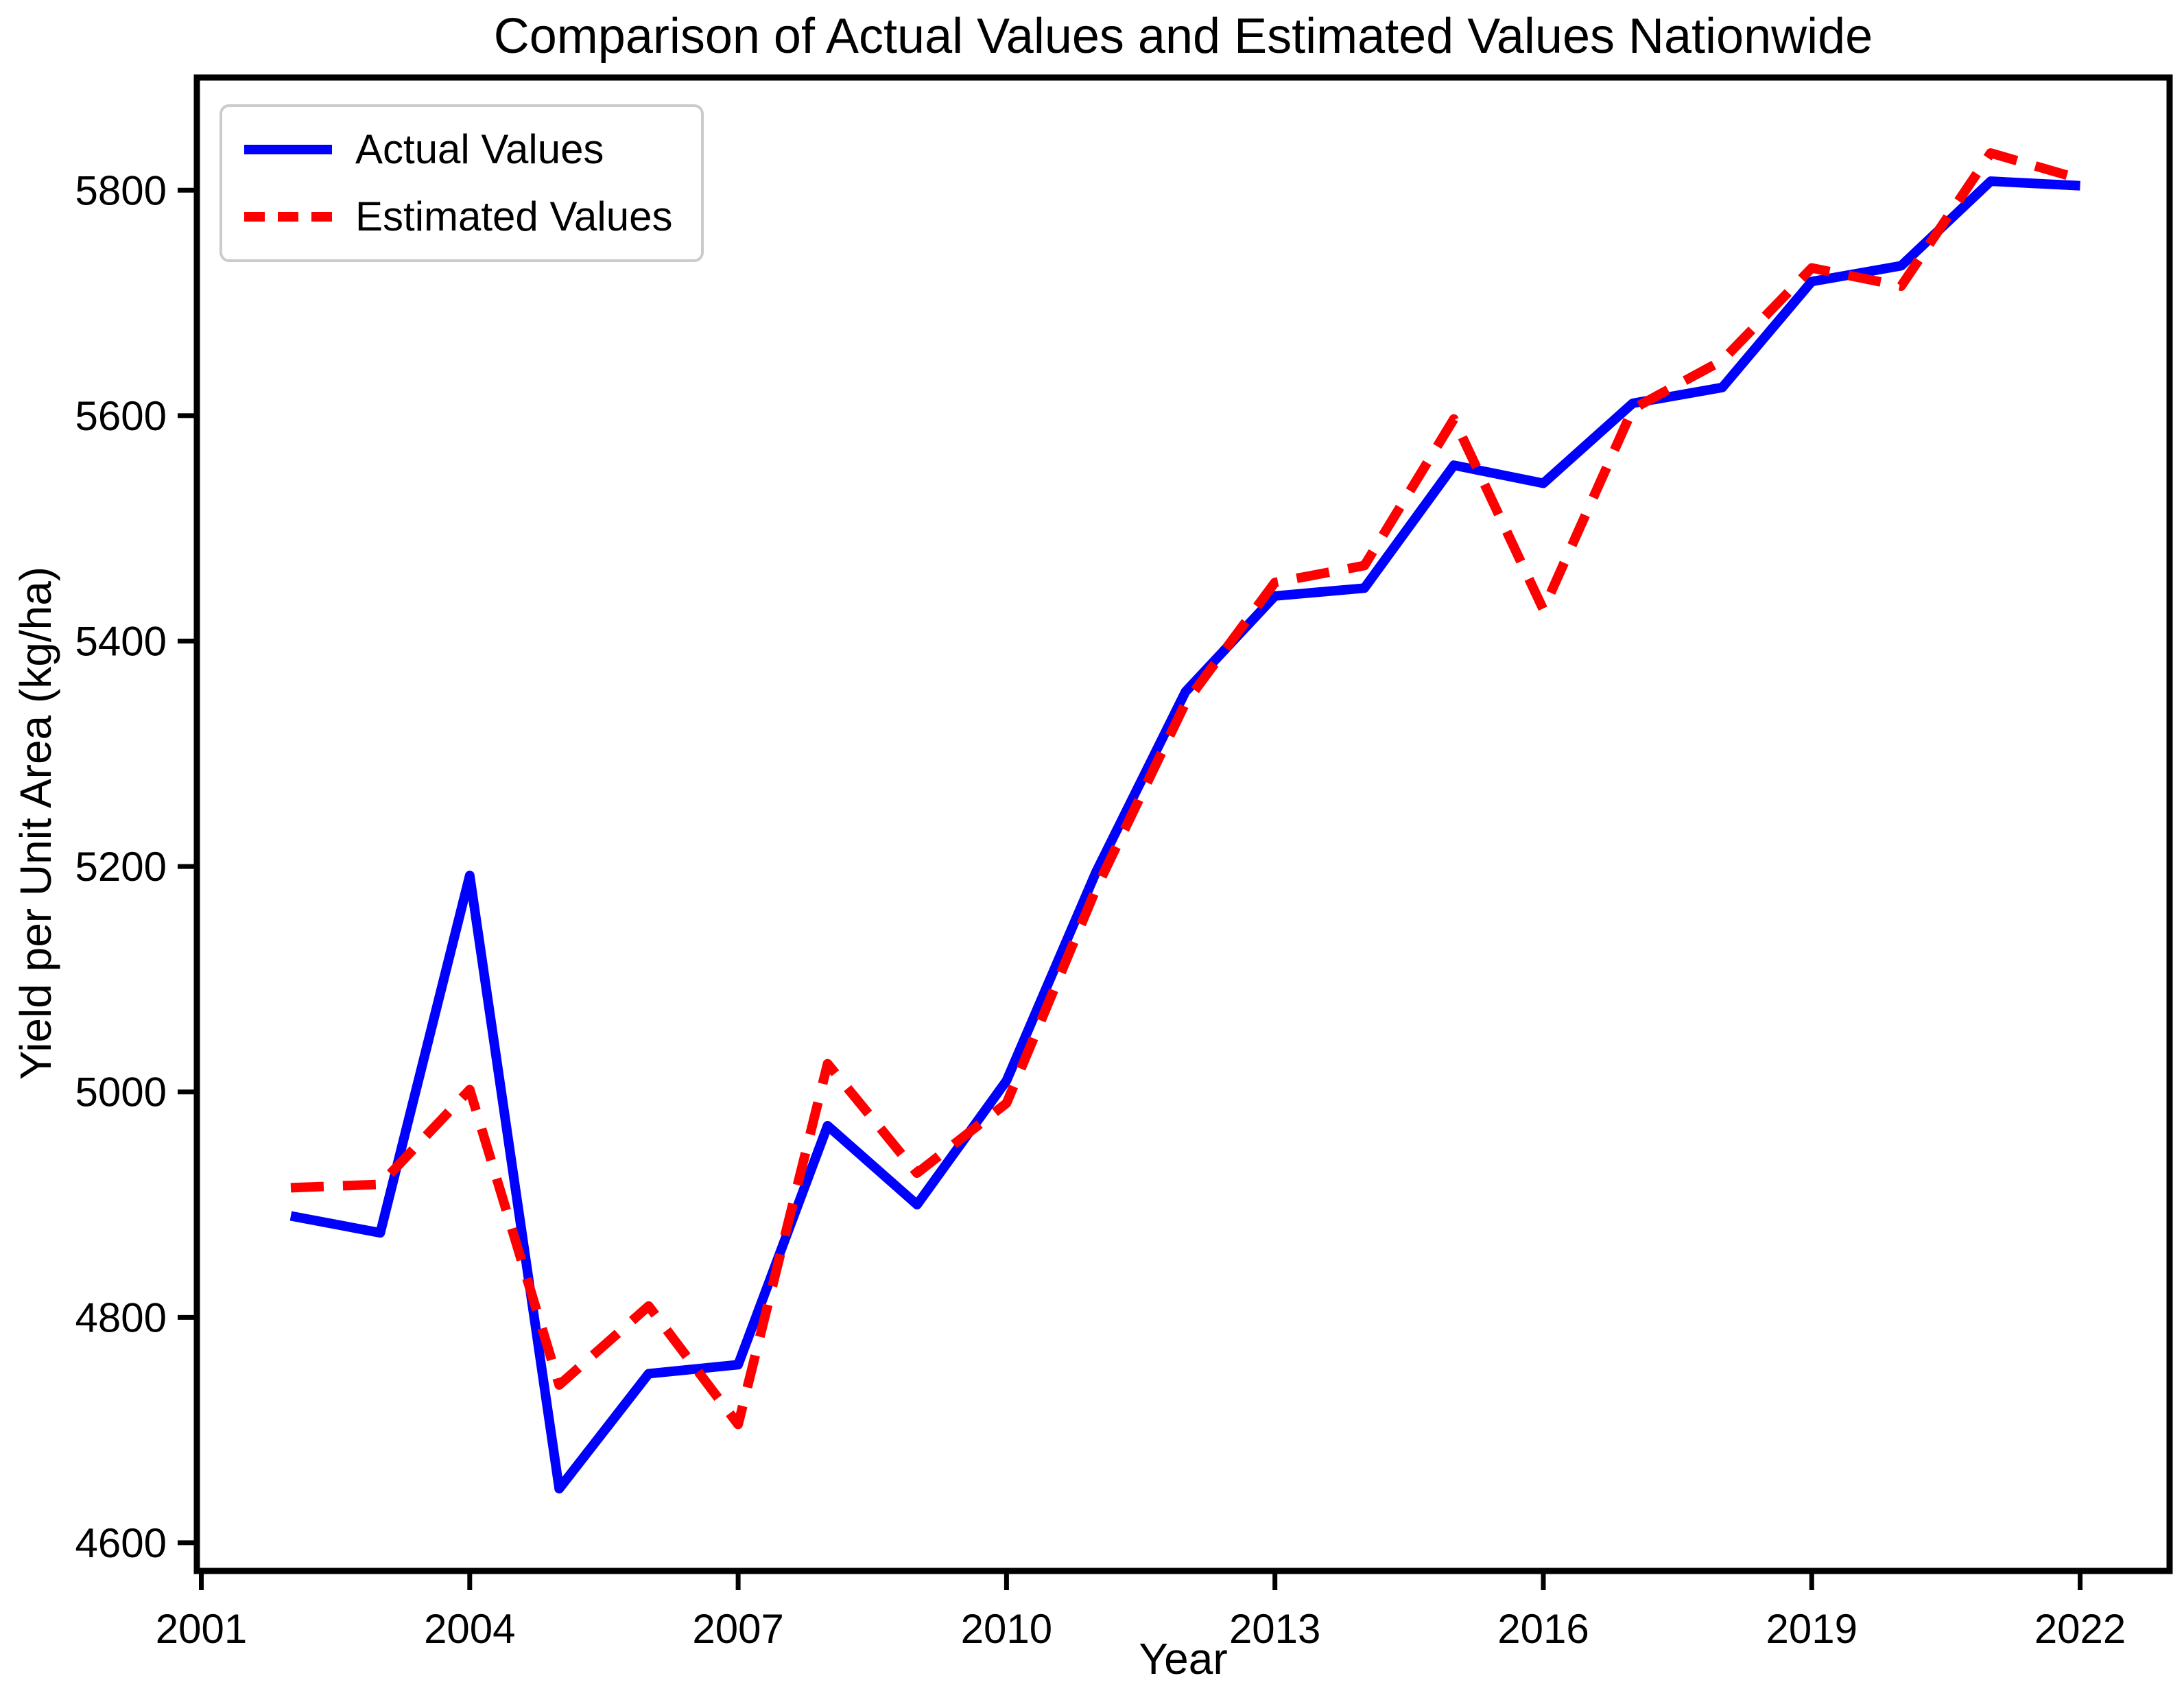 This screenshot has width=2184, height=1691. I want to click on legend-item-estimated: Estimated Values, so click(458, 216).